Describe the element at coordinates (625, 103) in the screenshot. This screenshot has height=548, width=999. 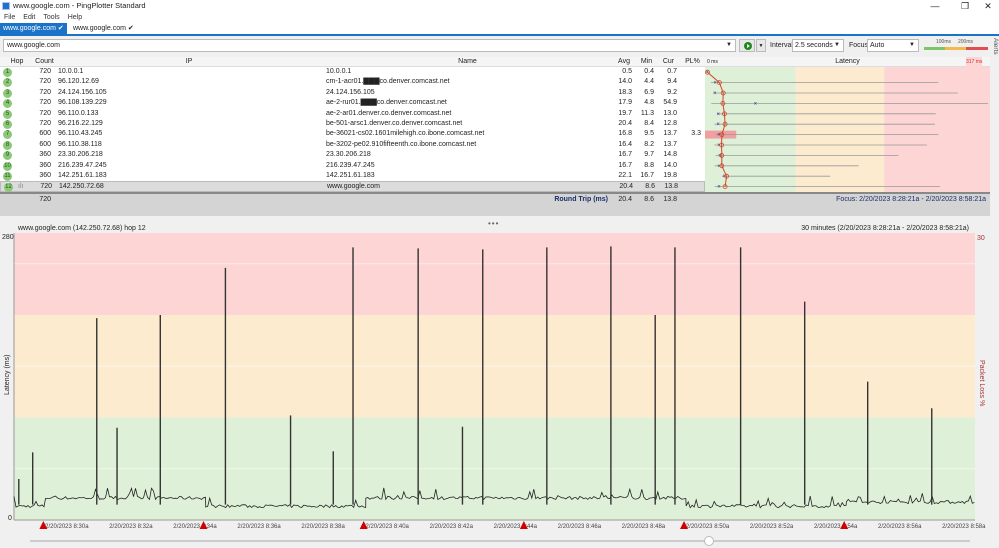
I see `avg-cell: 17.9` at that location.